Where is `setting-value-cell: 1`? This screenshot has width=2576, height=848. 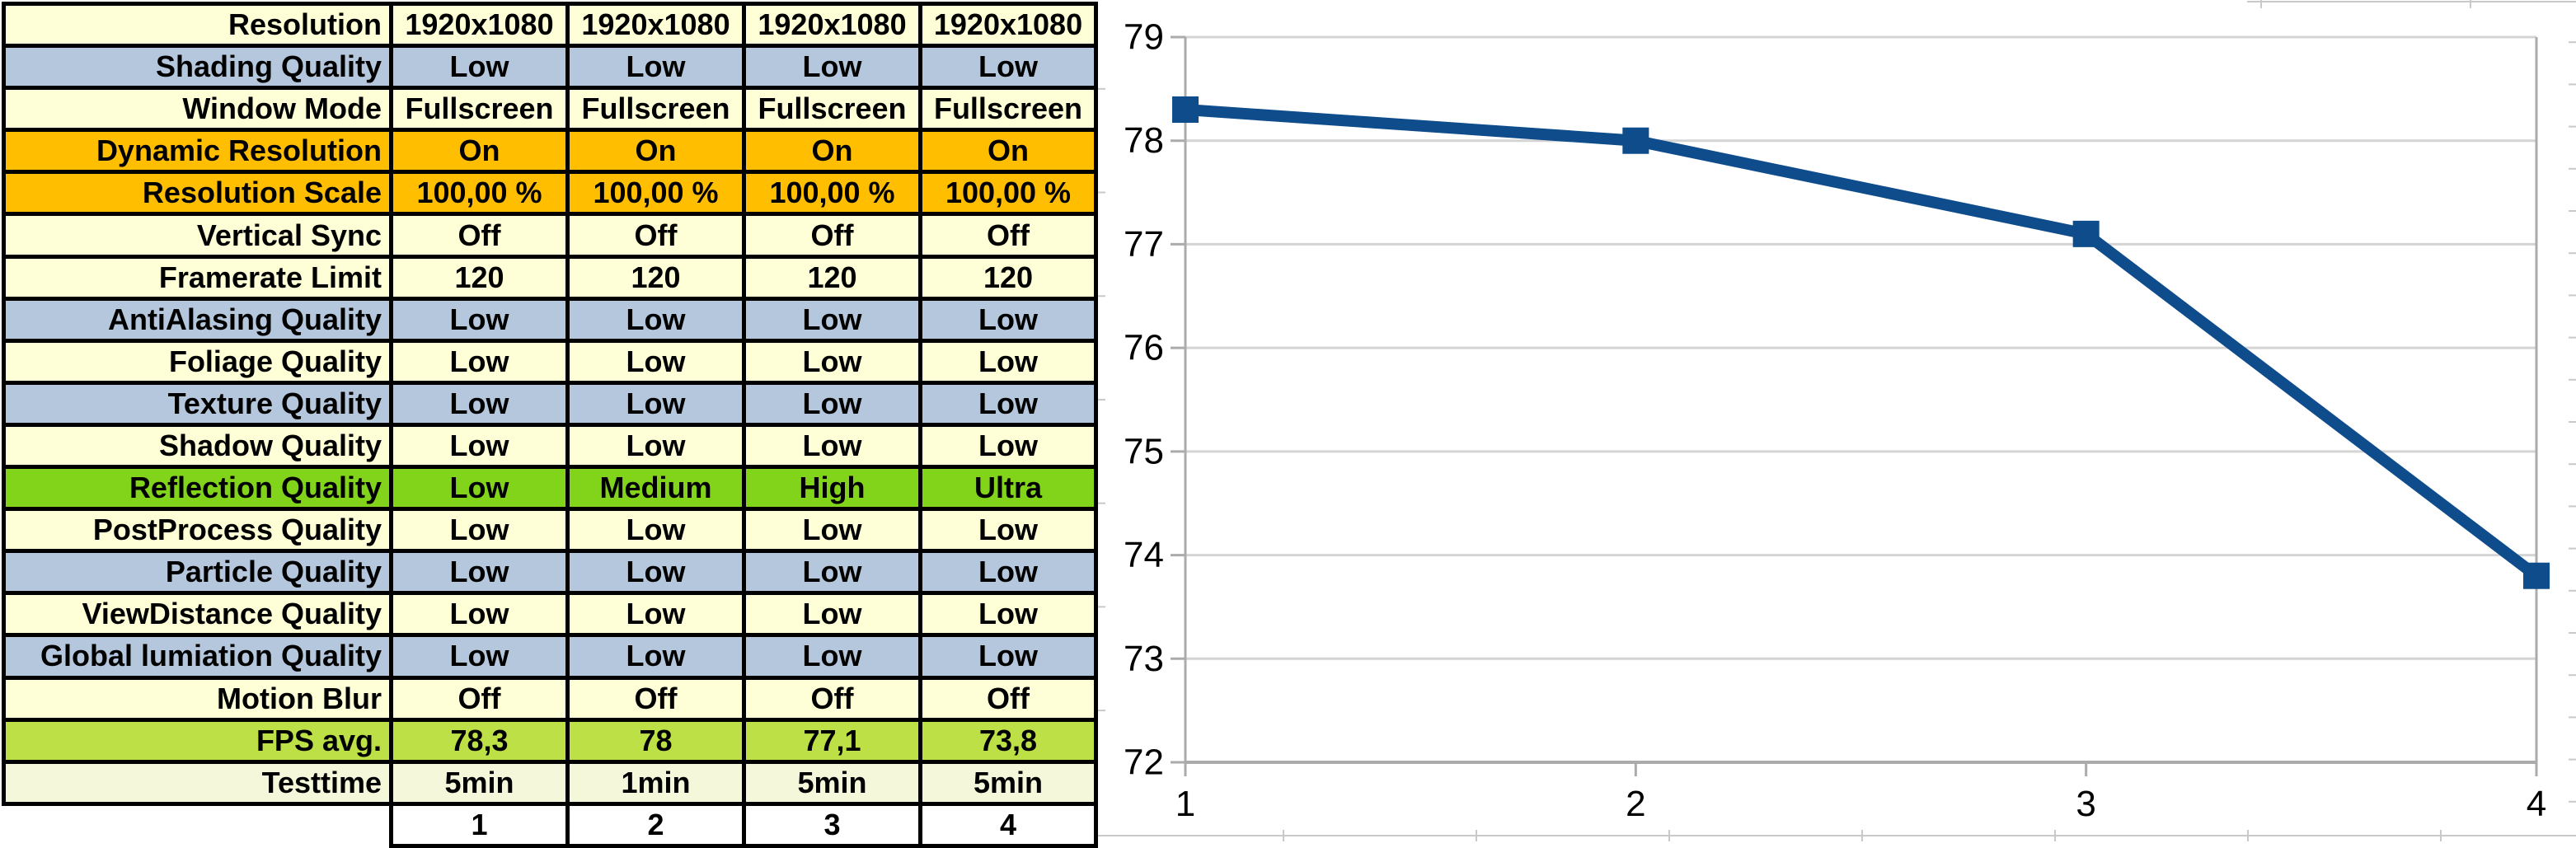
setting-value-cell: 1 is located at coordinates (479, 824).